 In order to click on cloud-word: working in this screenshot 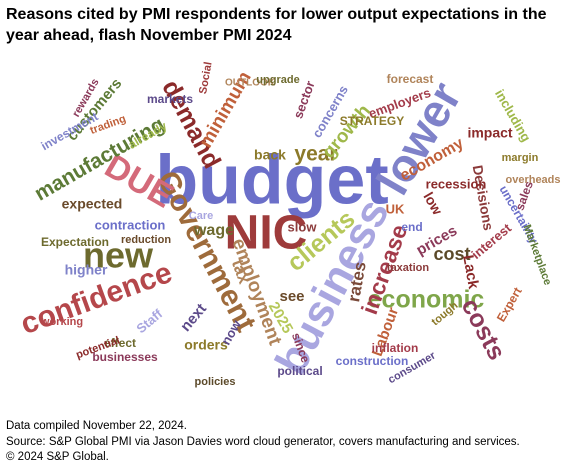, I will do `click(61, 322)`.